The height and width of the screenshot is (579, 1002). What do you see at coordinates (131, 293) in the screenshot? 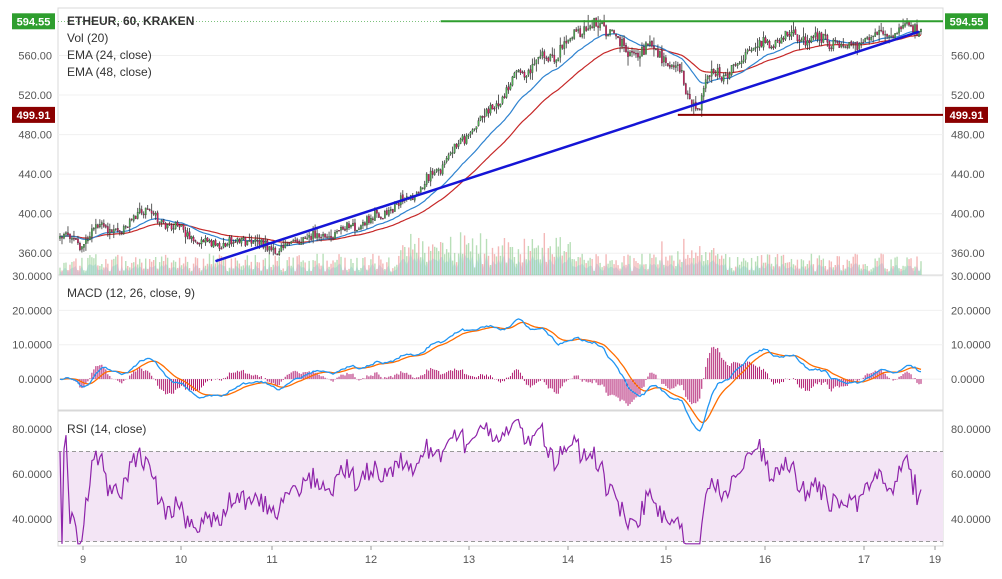
I see `macd-legend: MACD (12, 26, close, 9)` at bounding box center [131, 293].